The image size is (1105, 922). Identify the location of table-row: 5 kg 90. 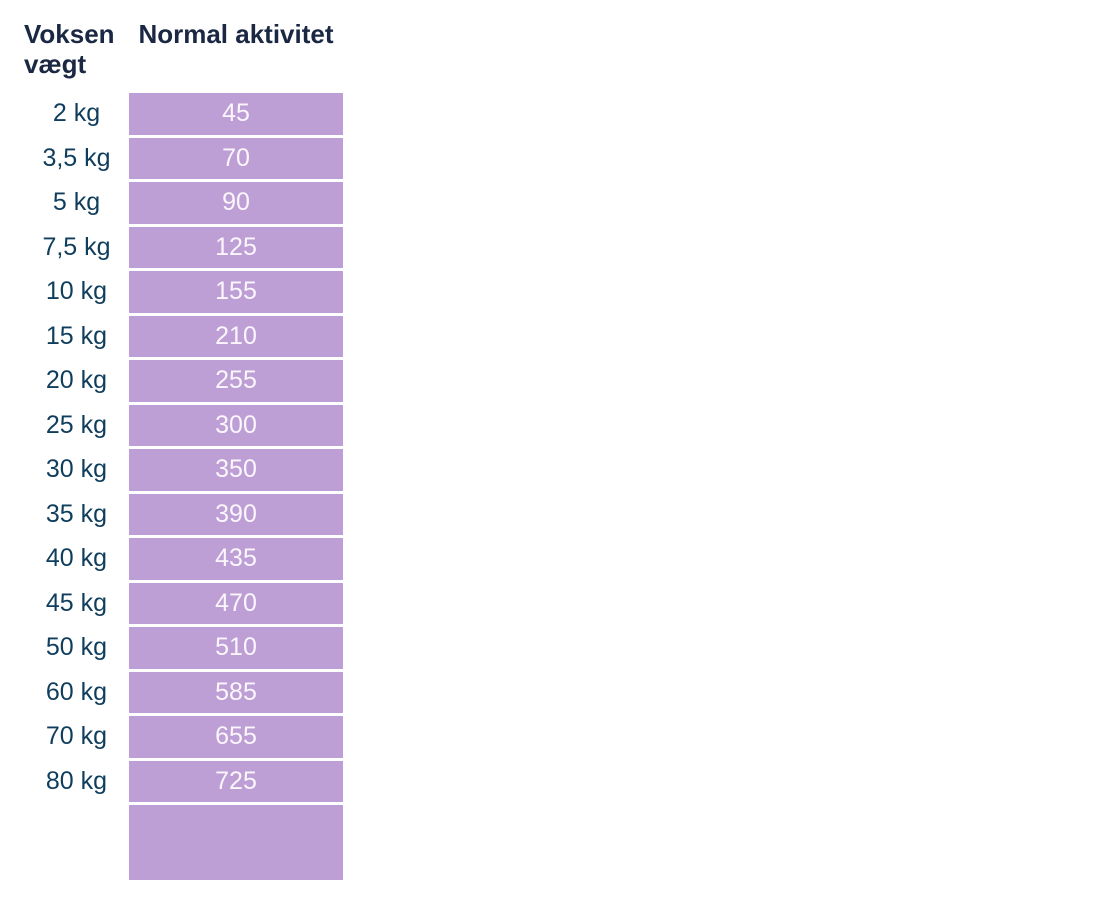
(183, 203).